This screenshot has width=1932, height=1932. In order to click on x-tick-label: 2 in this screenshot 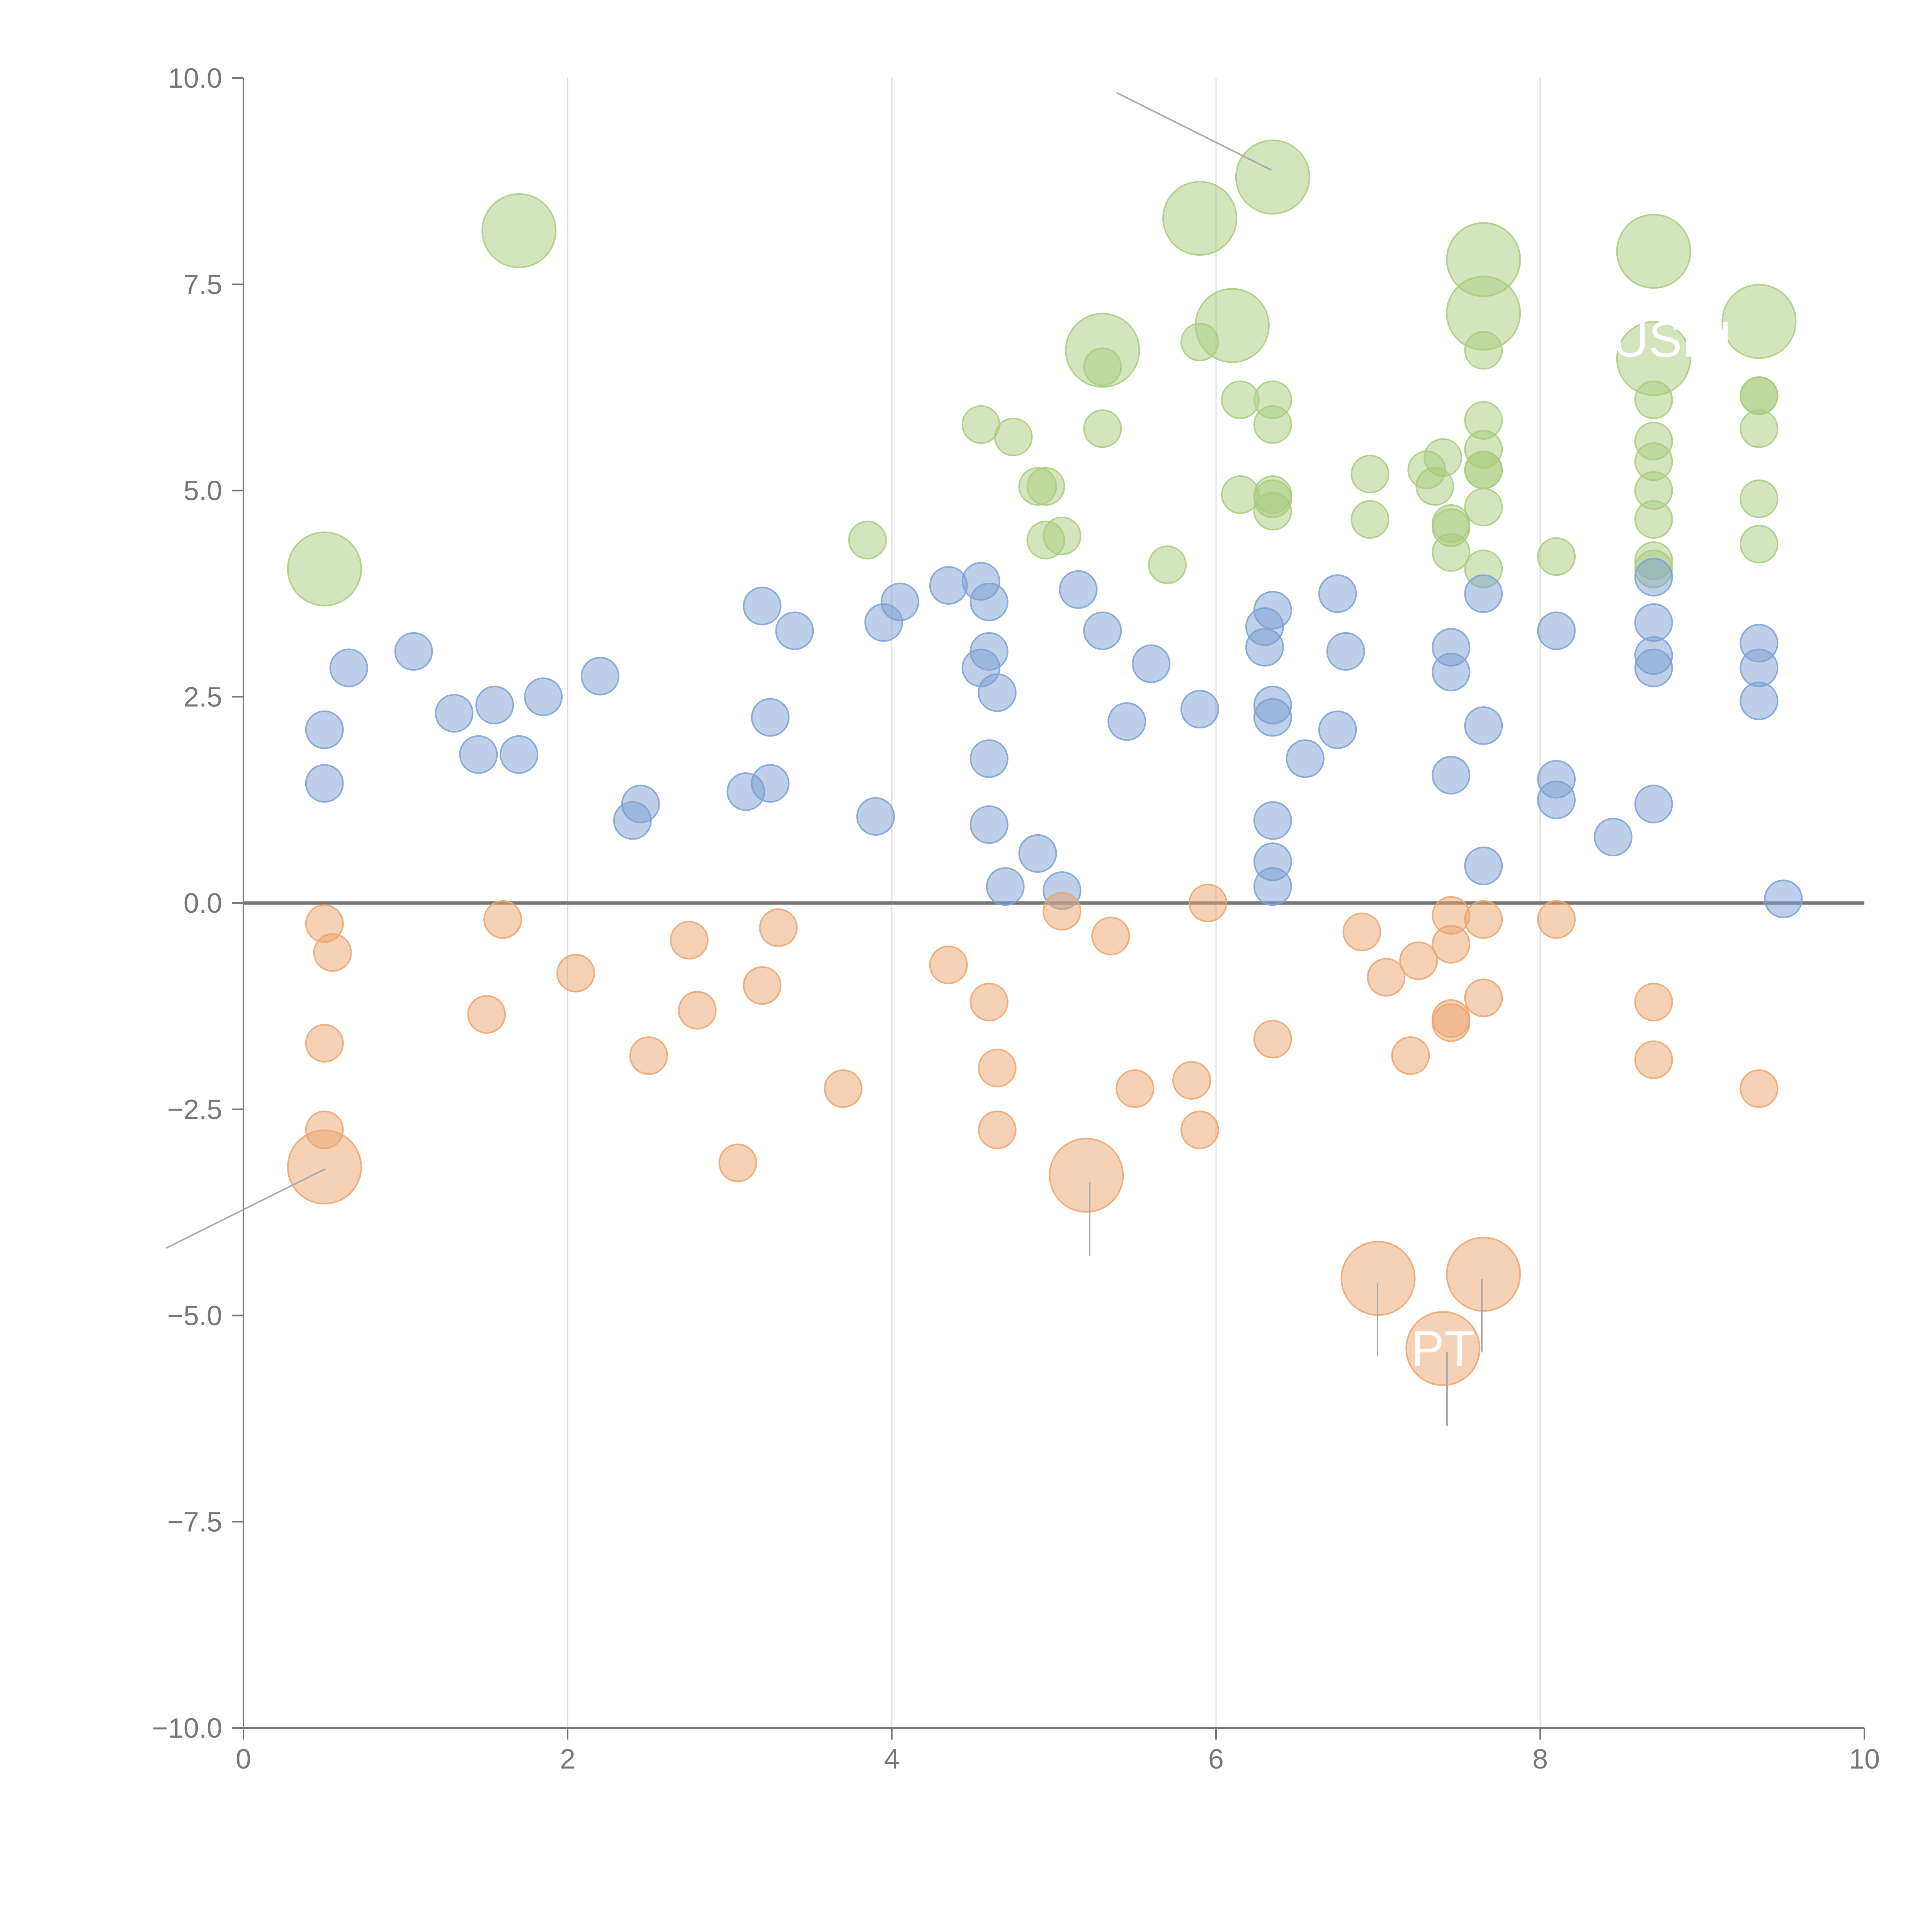, I will do `click(567, 1759)`.